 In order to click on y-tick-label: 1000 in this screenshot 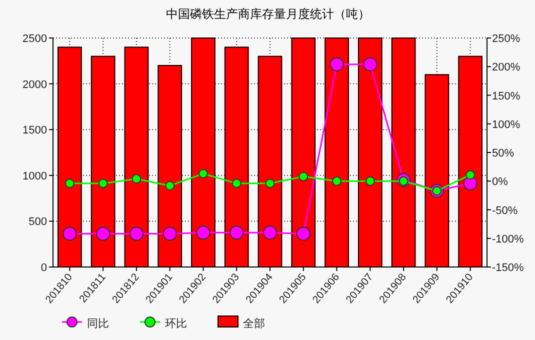, I will do `click(34, 176)`.